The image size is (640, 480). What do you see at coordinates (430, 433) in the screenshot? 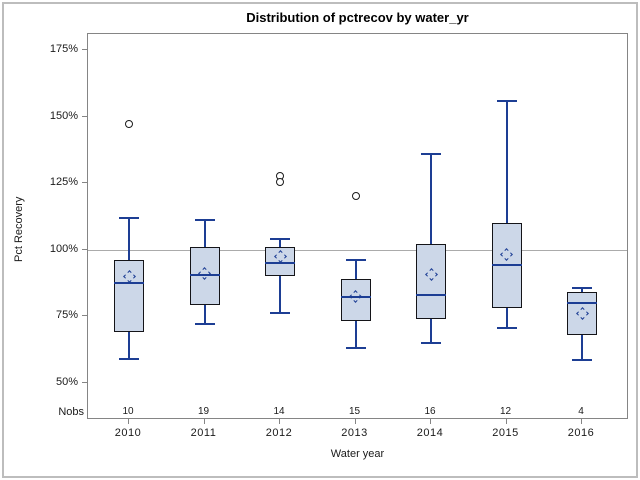
I see `x-category-label: 2014` at bounding box center [430, 433].